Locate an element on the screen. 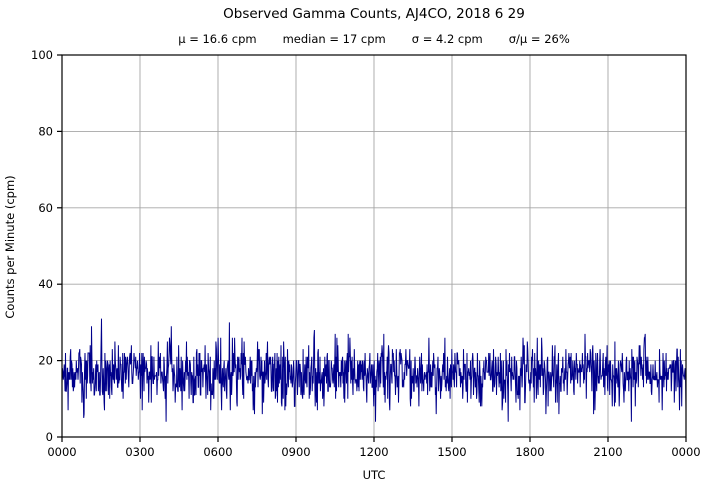 The width and height of the screenshot is (705, 493). y-tick-label: 20 is located at coordinates (45, 361).